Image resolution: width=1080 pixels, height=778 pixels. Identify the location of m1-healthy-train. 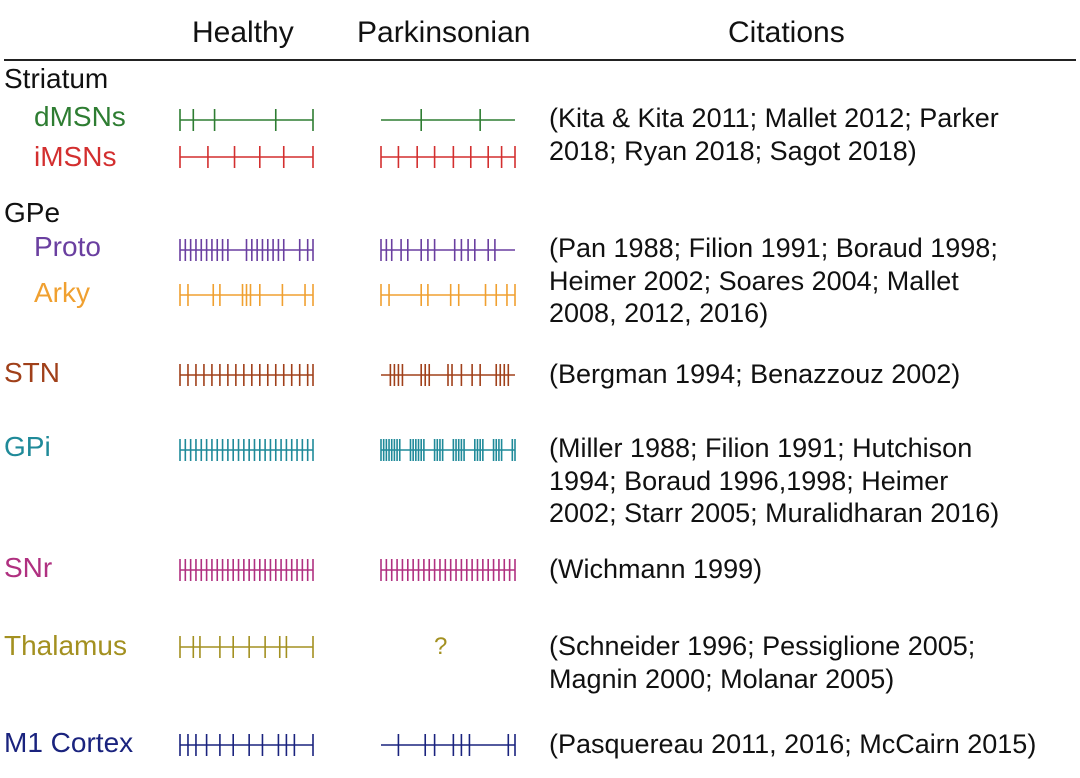
(246, 745).